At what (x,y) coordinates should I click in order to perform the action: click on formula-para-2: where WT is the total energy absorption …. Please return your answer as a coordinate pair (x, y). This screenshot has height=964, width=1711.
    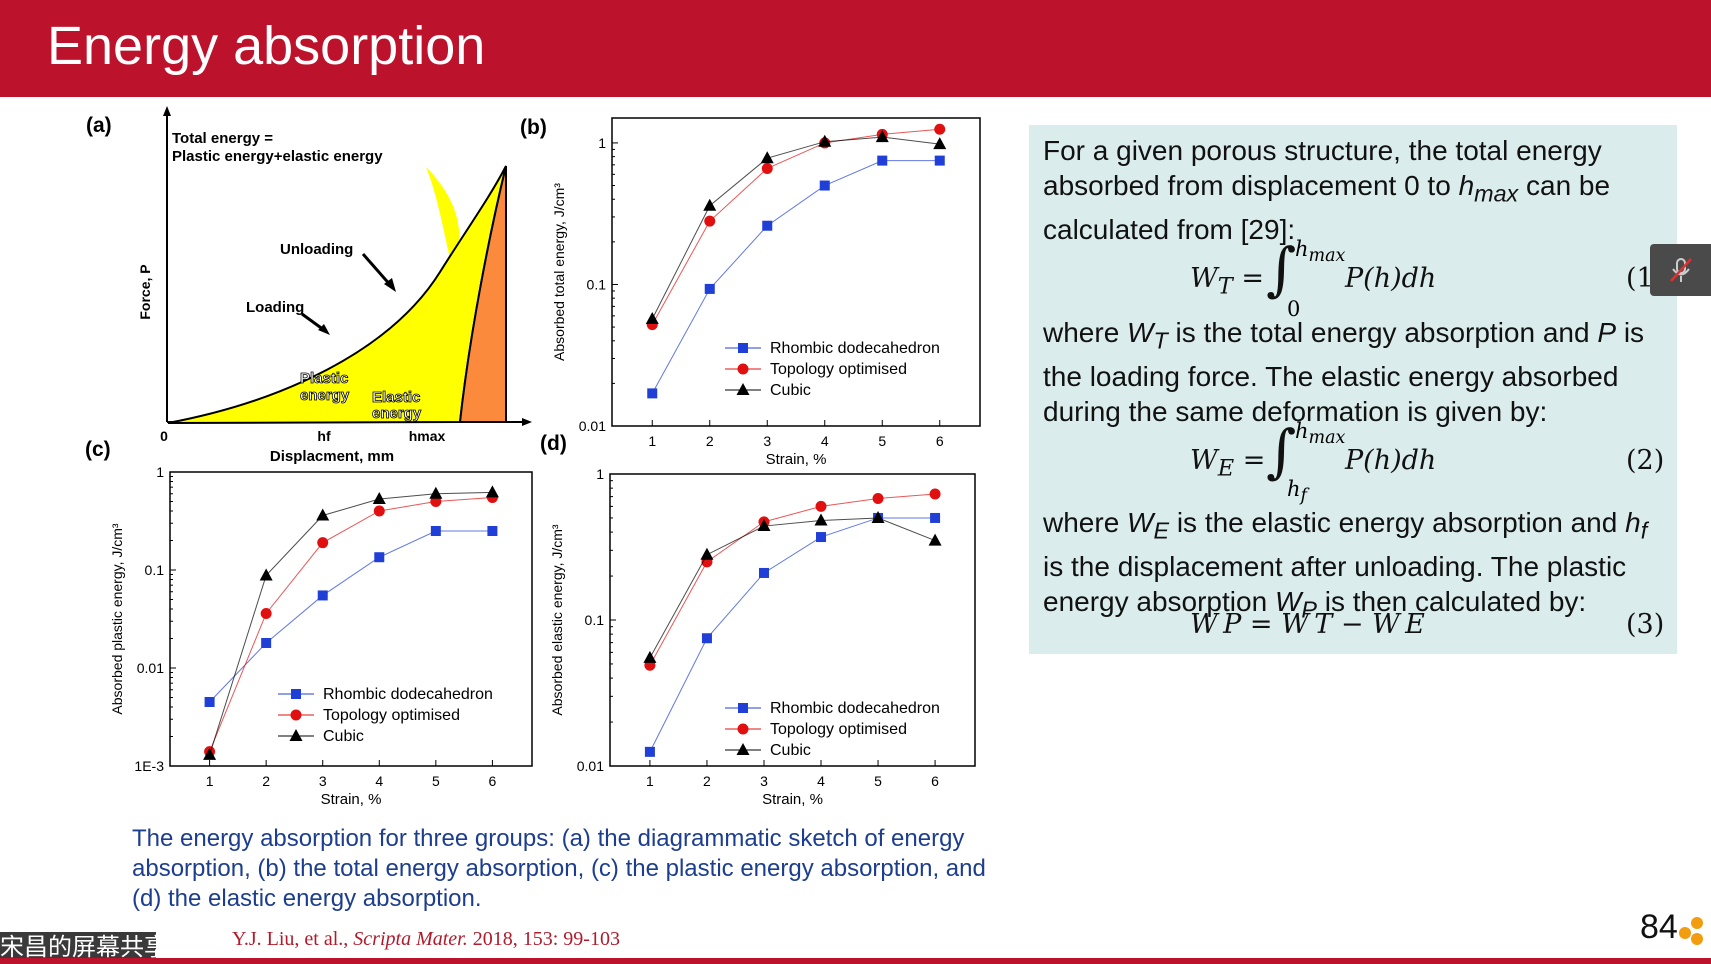
    Looking at the image, I should click on (1344, 372).